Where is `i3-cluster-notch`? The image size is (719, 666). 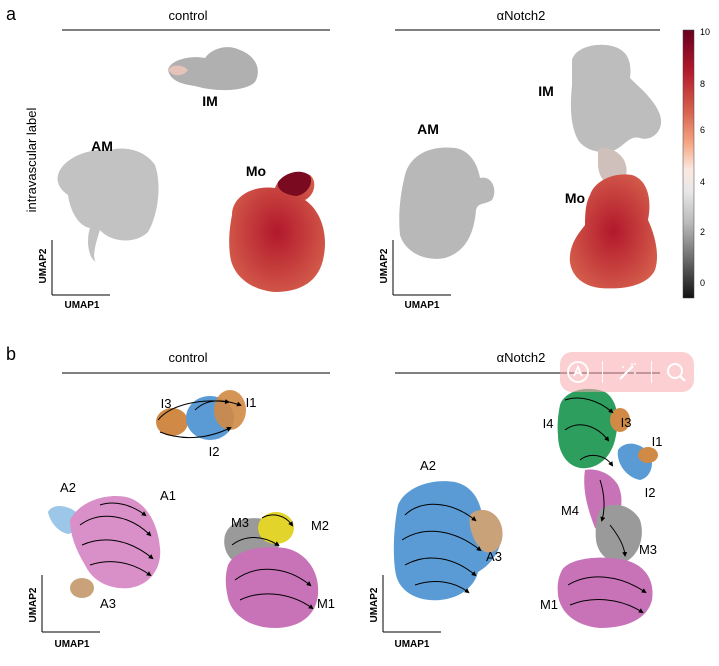
i3-cluster-notch is located at coordinates (620, 420).